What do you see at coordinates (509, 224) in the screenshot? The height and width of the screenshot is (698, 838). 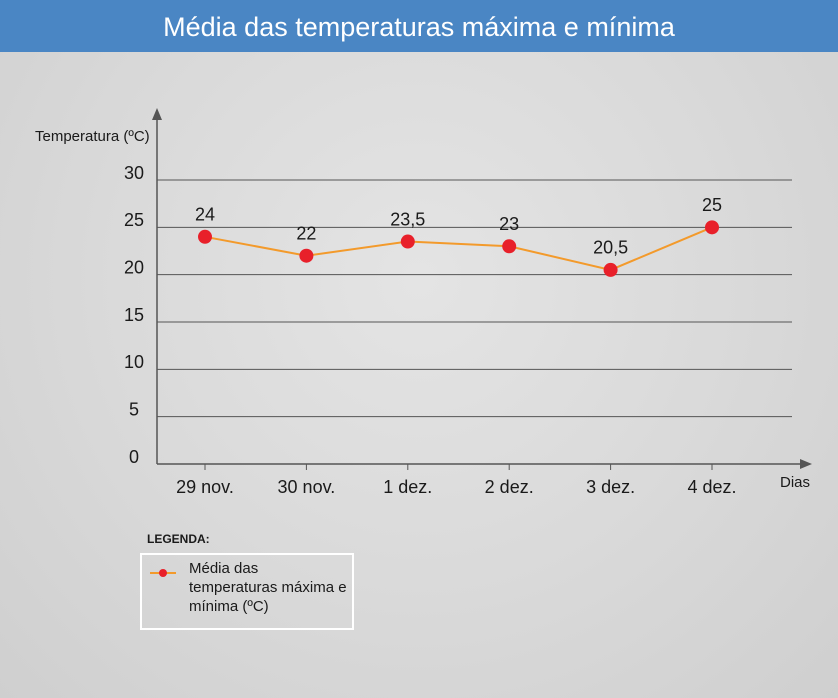 I see `data-label: 23` at bounding box center [509, 224].